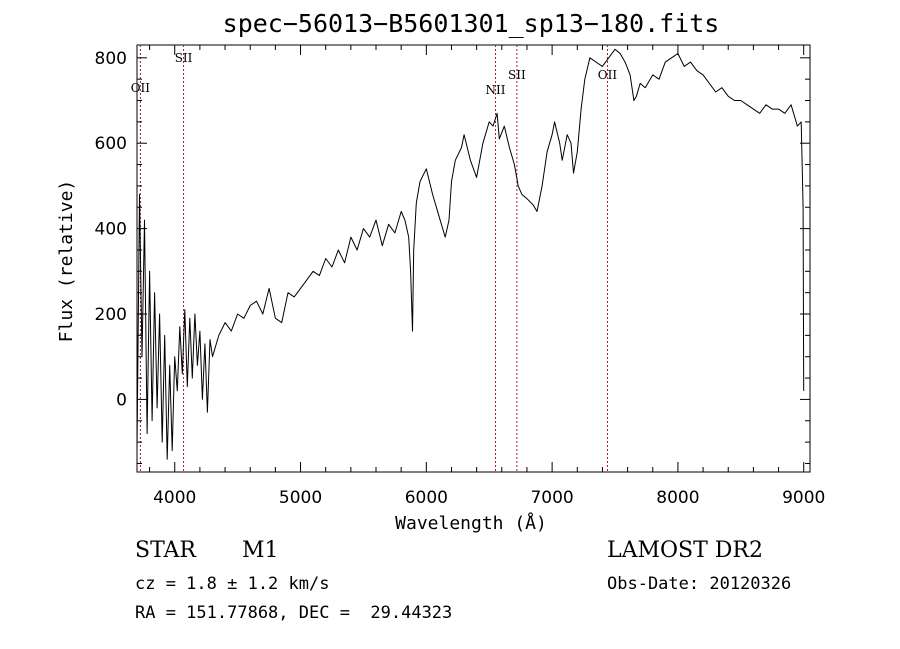  Describe the element at coordinates (111, 59) in the screenshot. I see `y-tick-label: 800` at that location.